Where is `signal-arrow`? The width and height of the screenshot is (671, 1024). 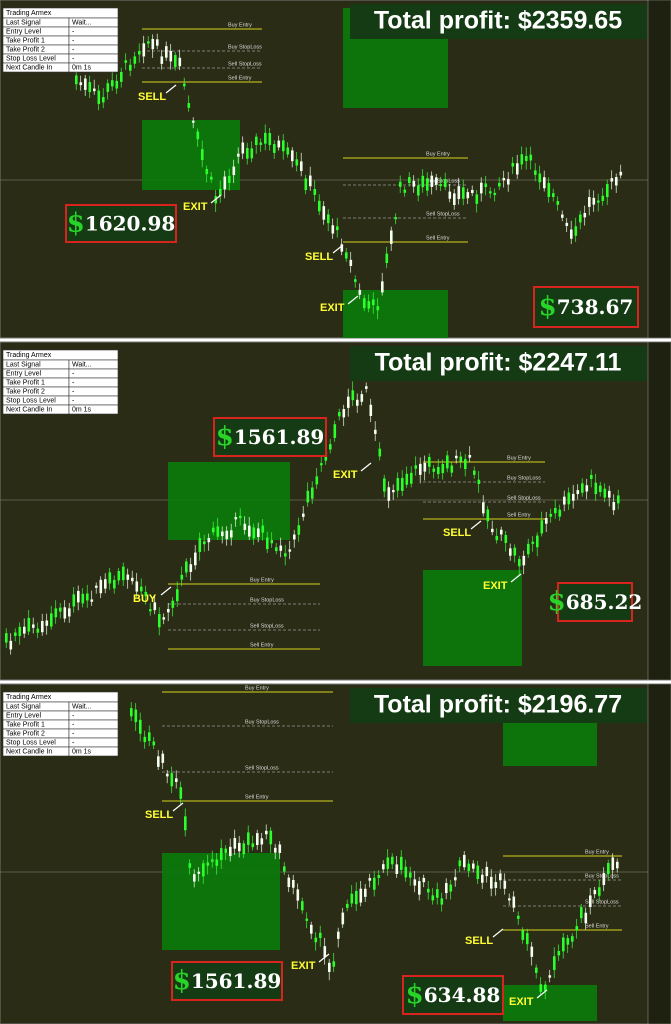 signal-arrow is located at coordinates (171, 89).